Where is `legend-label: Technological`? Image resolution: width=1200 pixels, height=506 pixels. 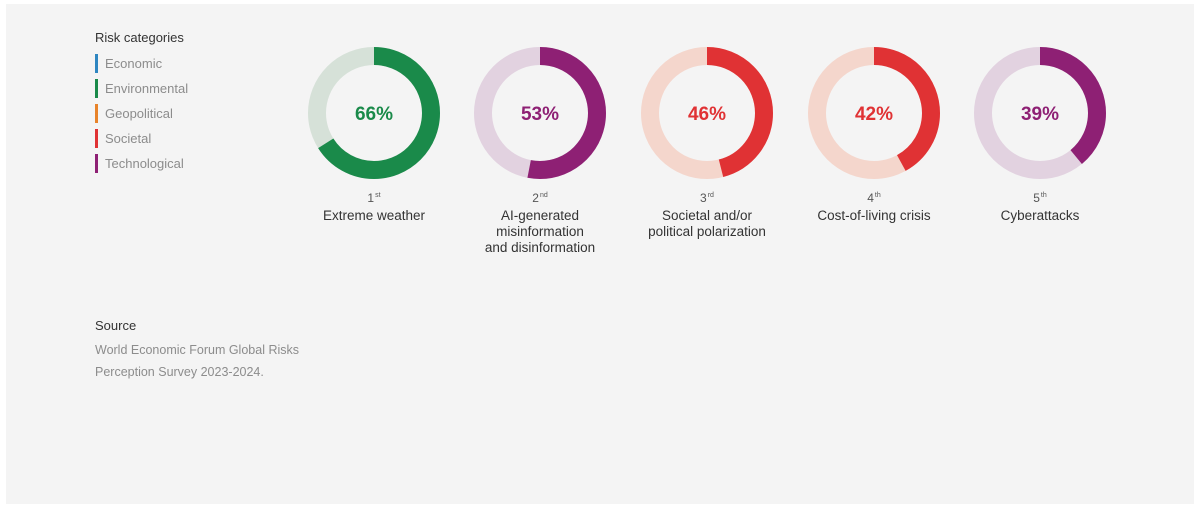 legend-label: Technological is located at coordinates (144, 163).